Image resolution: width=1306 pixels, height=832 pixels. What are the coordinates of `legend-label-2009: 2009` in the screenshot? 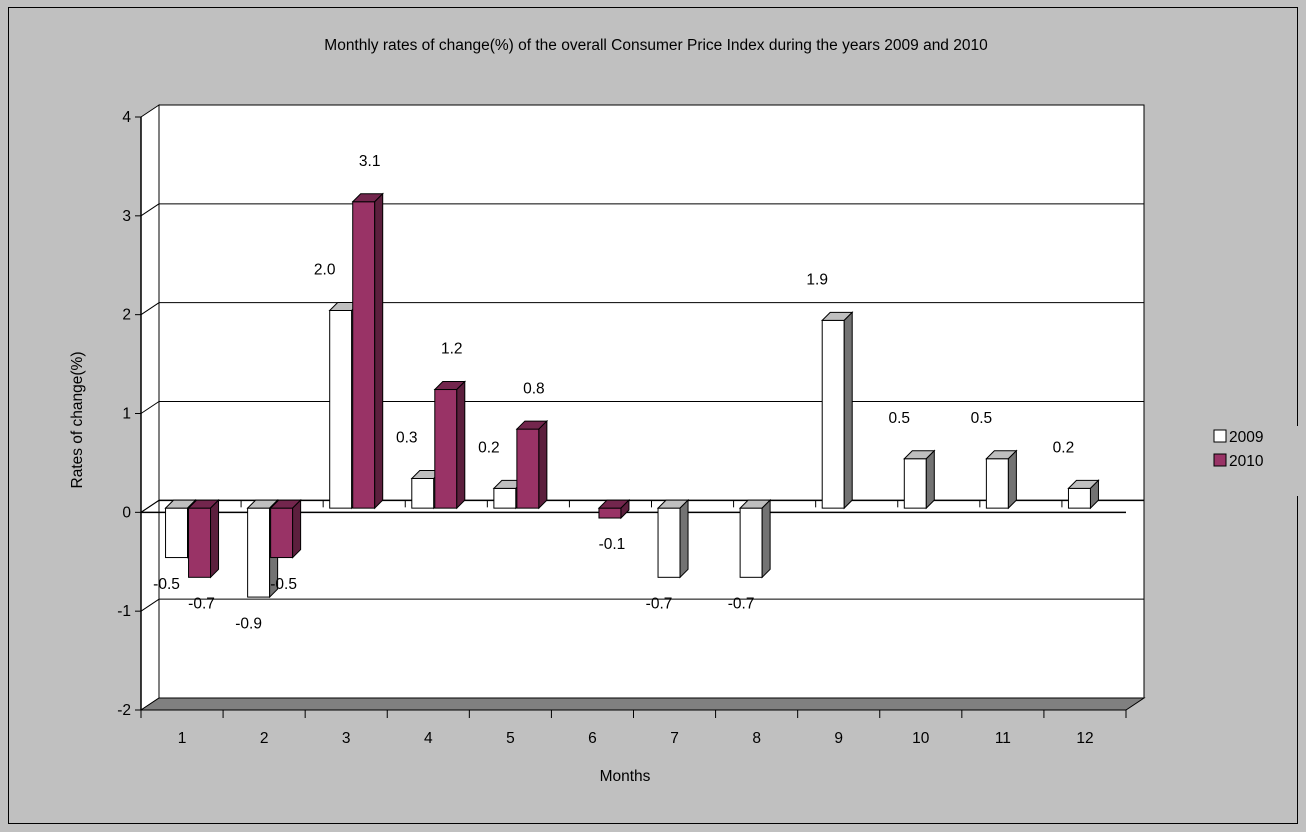 It's located at (1246, 437).